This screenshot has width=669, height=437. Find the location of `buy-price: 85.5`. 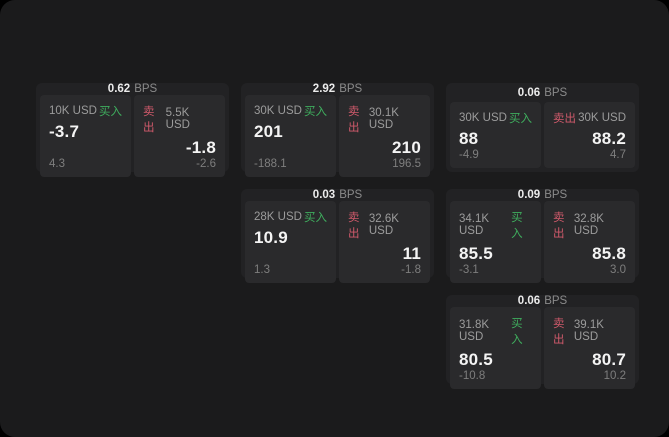

buy-price: 85.5 is located at coordinates (476, 253).